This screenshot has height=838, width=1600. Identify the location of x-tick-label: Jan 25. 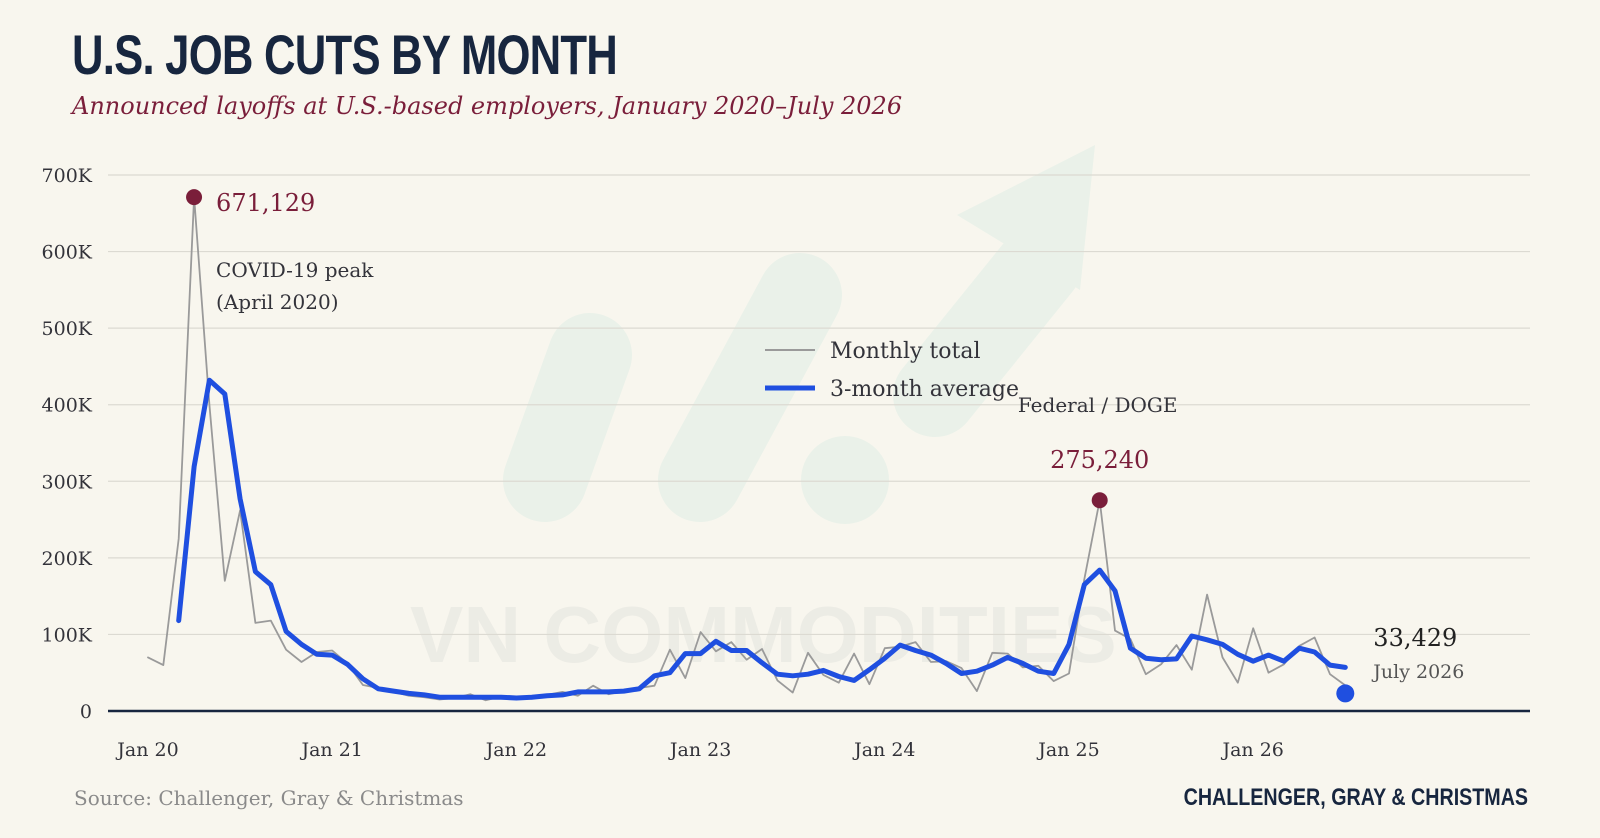
(1067, 750).